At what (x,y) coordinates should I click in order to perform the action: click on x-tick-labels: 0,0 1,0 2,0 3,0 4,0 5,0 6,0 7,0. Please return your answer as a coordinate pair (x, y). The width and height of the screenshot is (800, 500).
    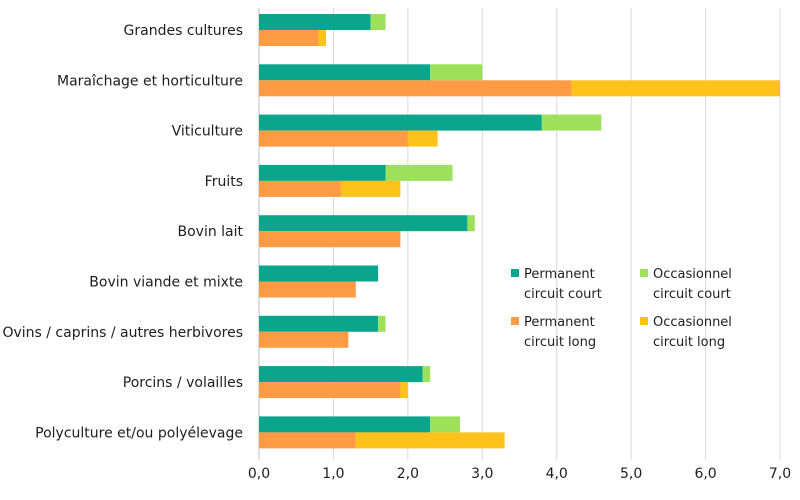
    Looking at the image, I should click on (519, 474).